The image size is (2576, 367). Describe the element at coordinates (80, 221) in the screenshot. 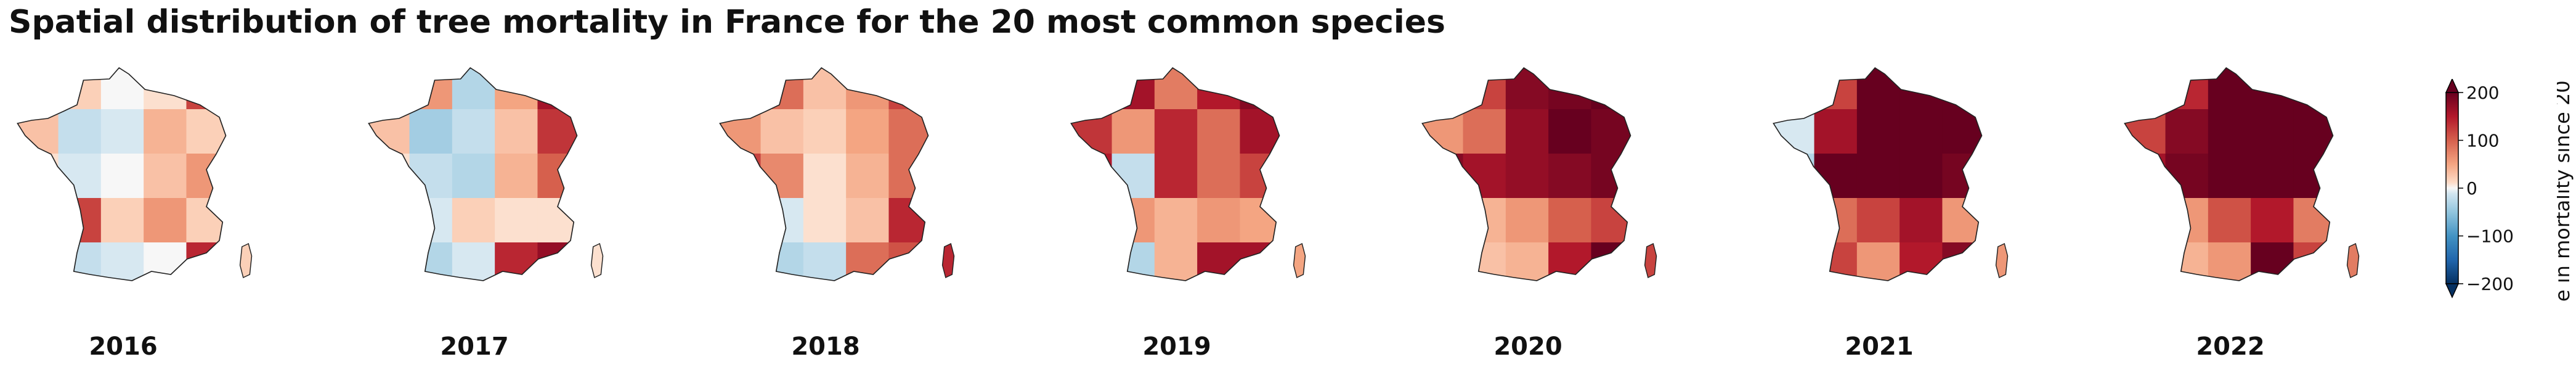

I see `region-cell-2016-CS-CW` at that location.